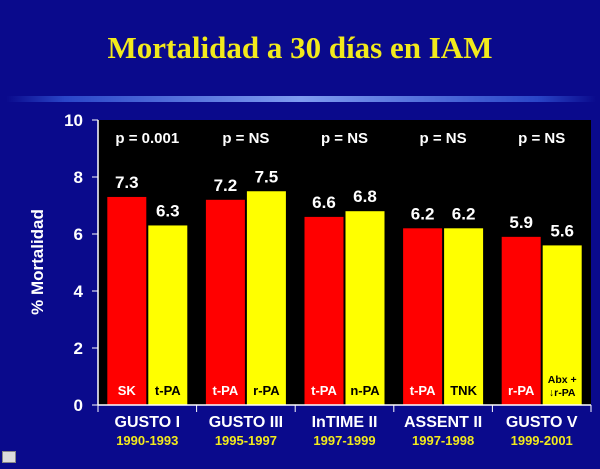 This screenshot has height=469, width=600. I want to click on bar-value-label: 7.3, so click(127, 182).